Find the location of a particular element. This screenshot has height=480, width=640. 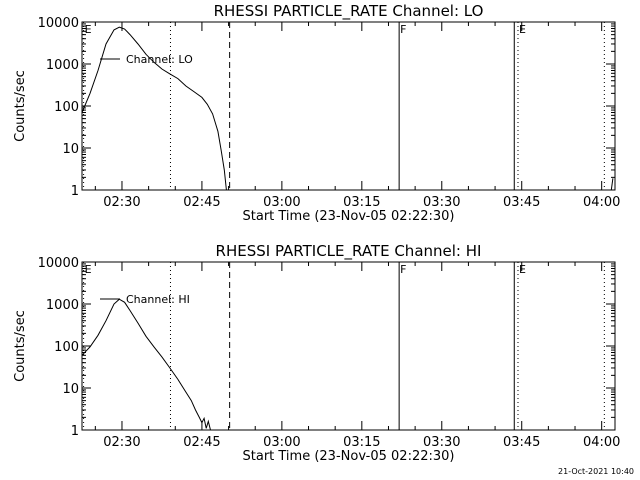

plot-timestamp: 21-Oct-2021 10:40 is located at coordinates (596, 471).